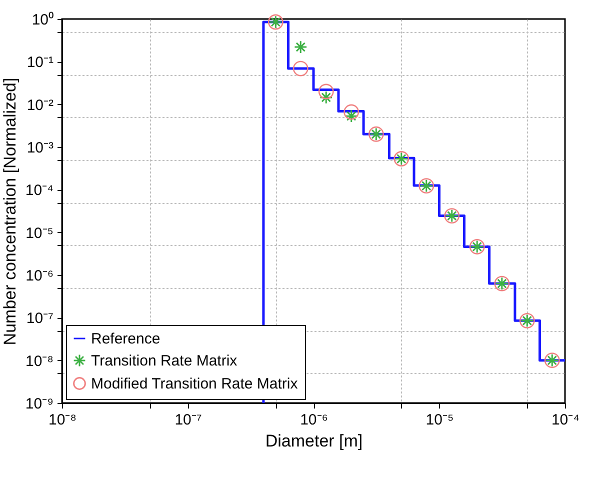  What do you see at coordinates (40, 319) in the screenshot?
I see `y-tick-label: 10⁻⁷` at bounding box center [40, 319].